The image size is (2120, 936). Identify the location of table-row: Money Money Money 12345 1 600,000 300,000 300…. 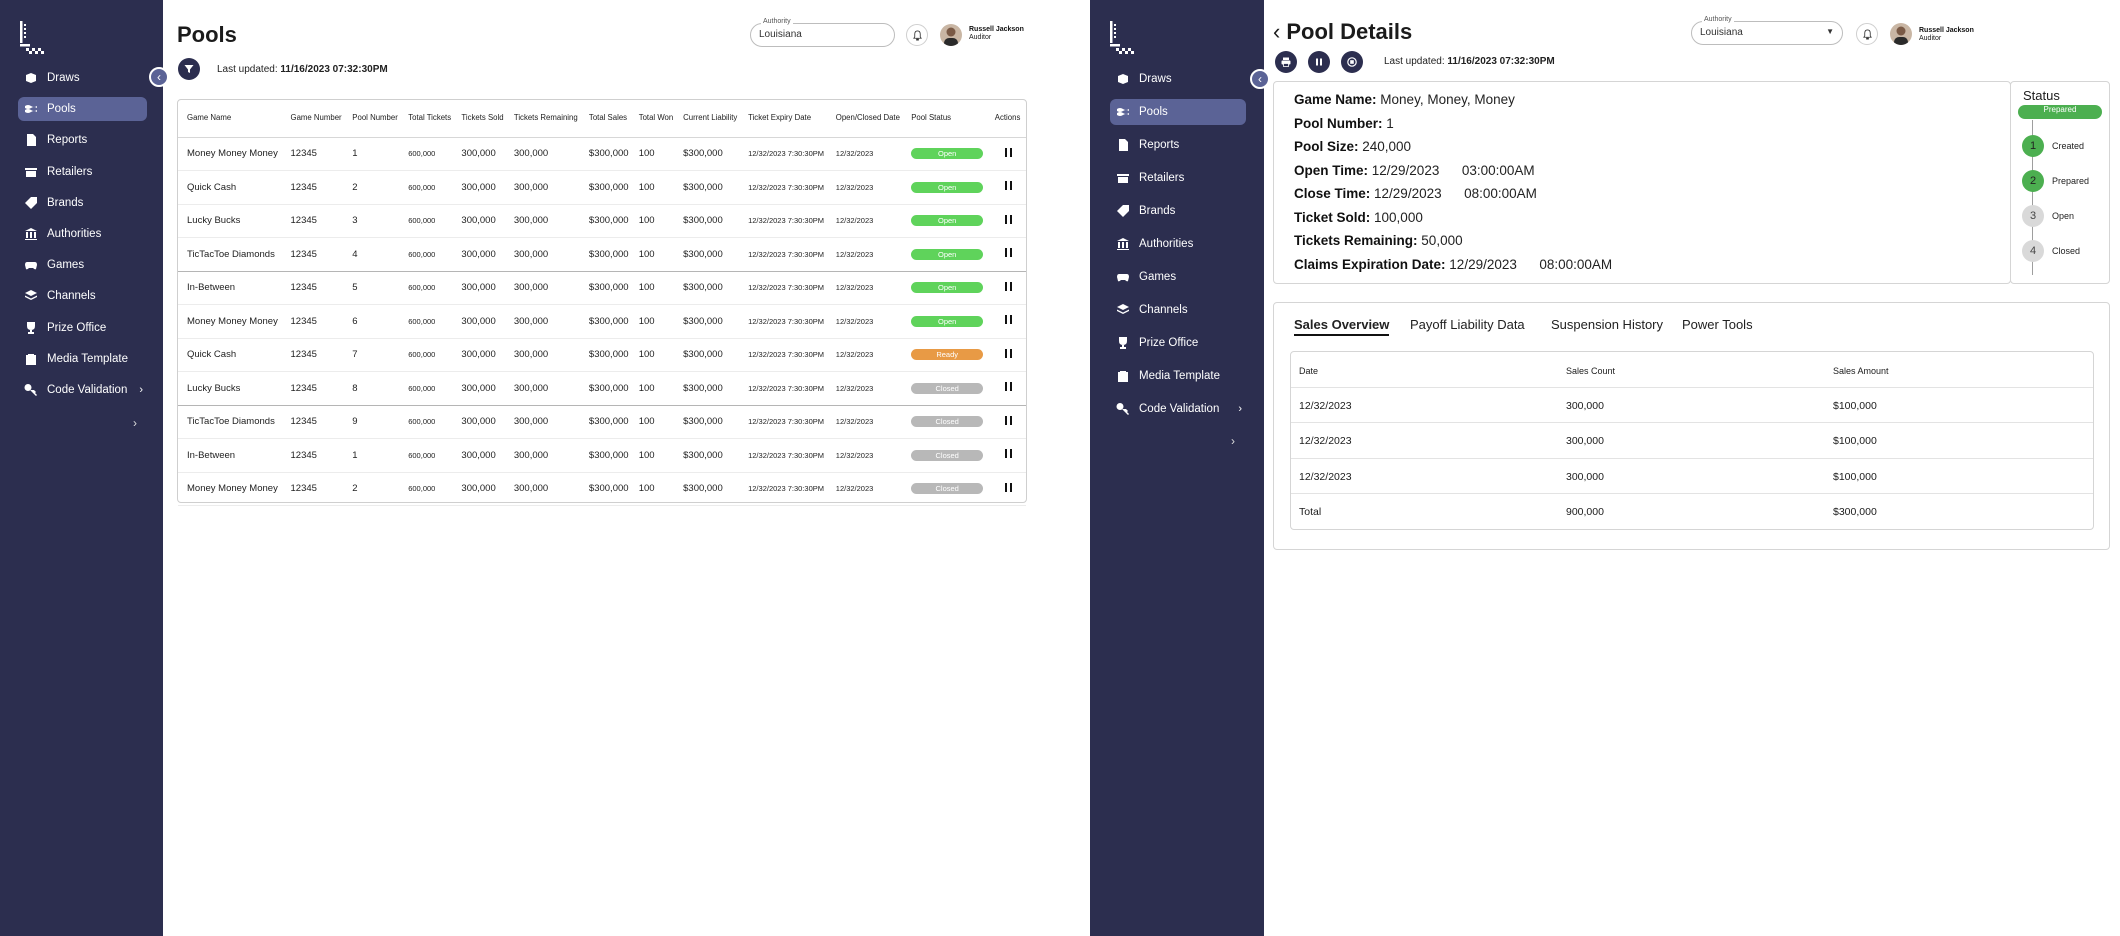
(602, 154).